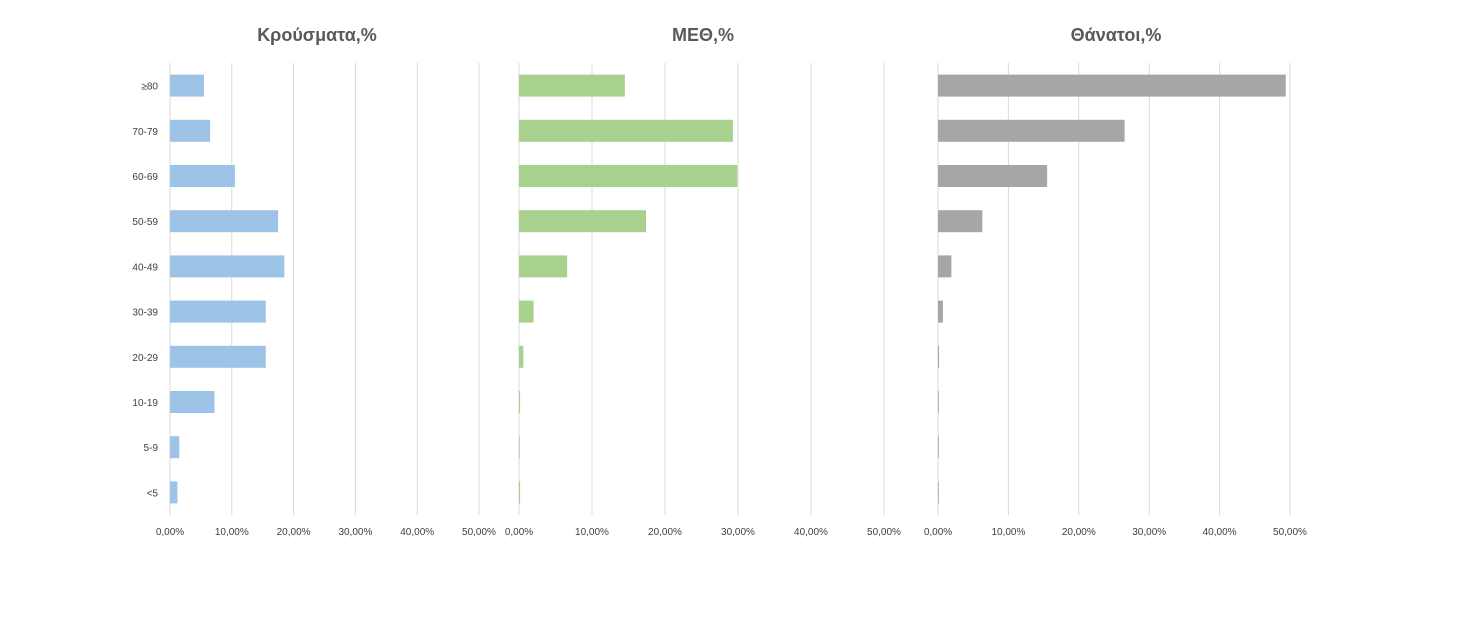  What do you see at coordinates (519, 447) in the screenshot?
I see `bar: 5-9: 0.05` at bounding box center [519, 447].